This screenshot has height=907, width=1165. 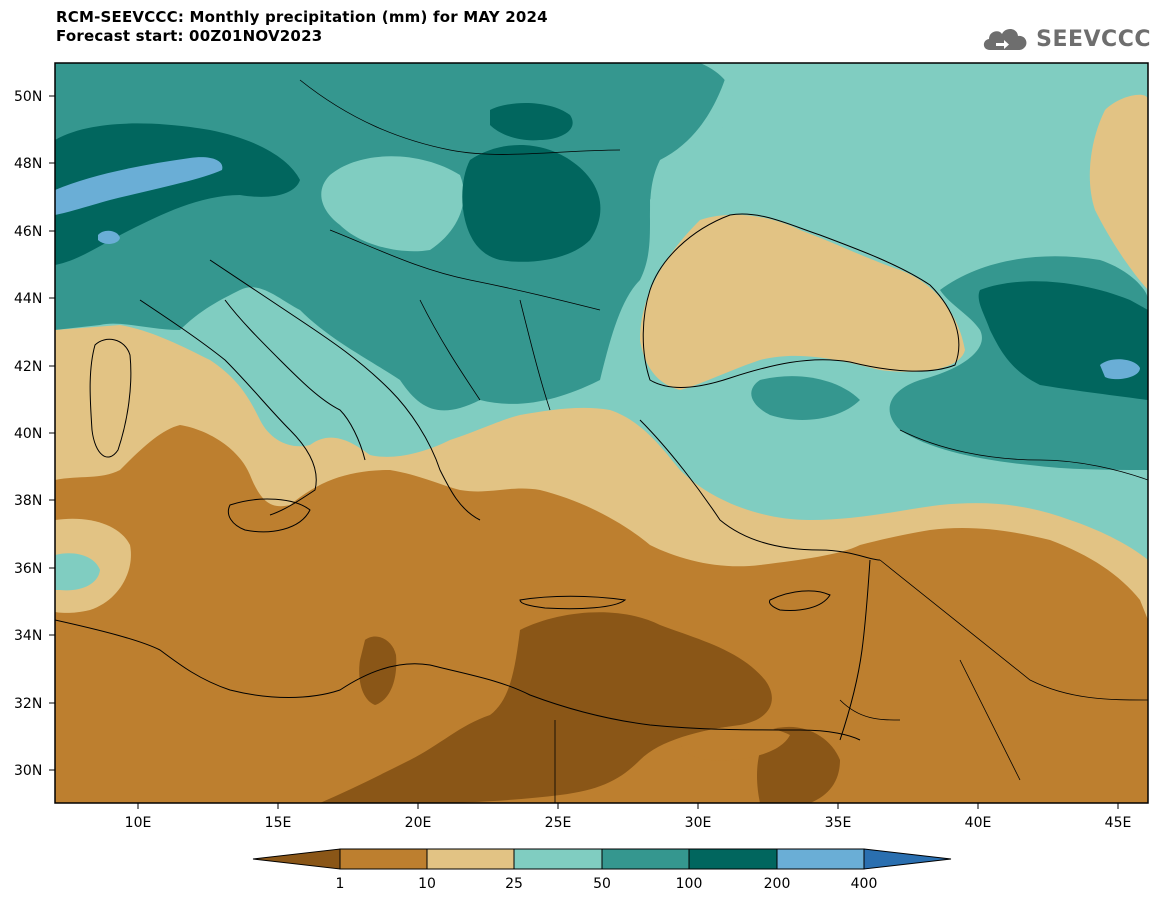 I want to click on colorbar: 1 10 25 50 100 200 400, so click(x=602, y=870).